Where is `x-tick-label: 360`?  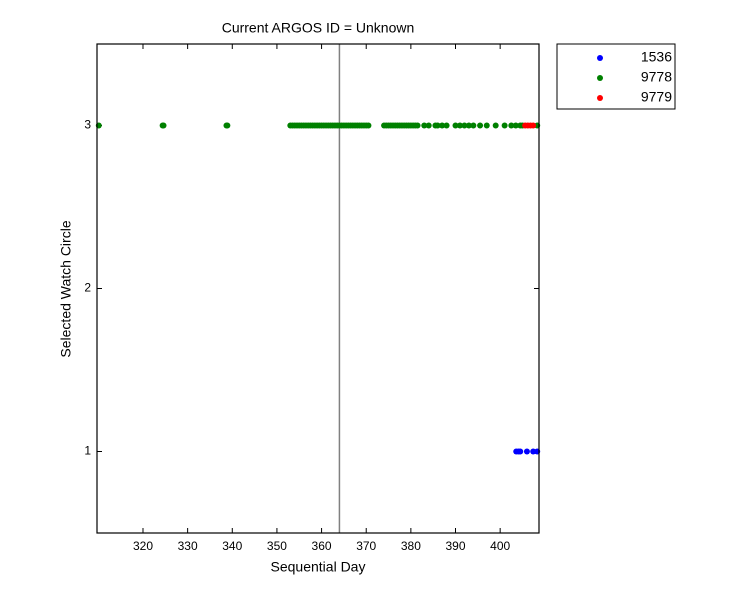
x-tick-label: 360 is located at coordinates (322, 546).